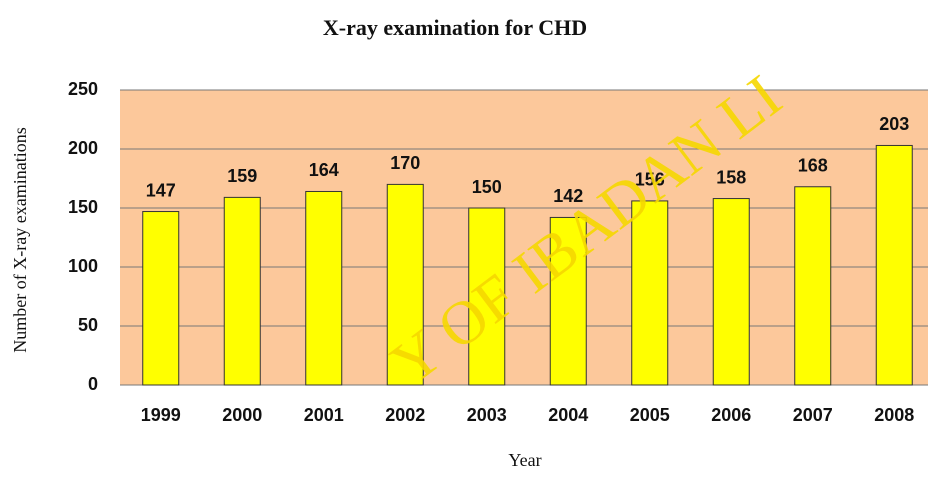 Image resolution: width=928 pixels, height=490 pixels. What do you see at coordinates (894, 124) in the screenshot?
I see `value-label: 203` at bounding box center [894, 124].